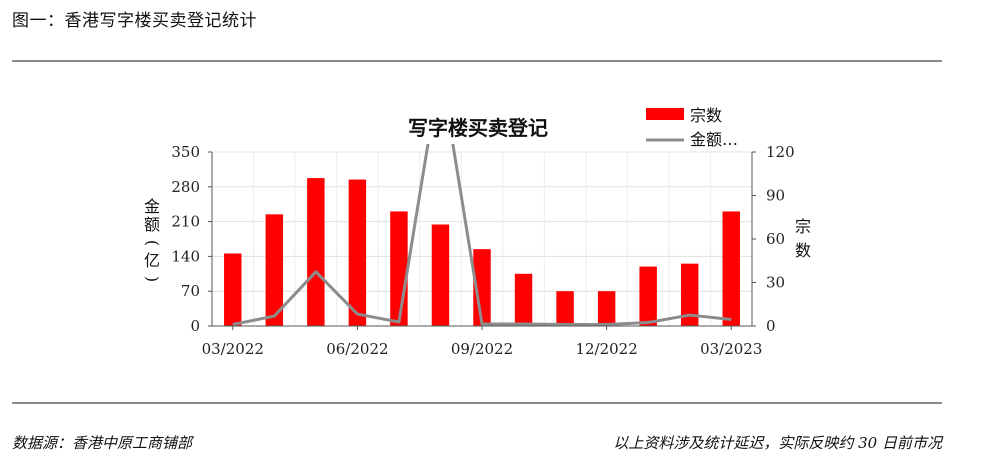 The width and height of the screenshot is (997, 464). Describe the element at coordinates (185, 239) in the screenshot. I see `y-left-tick-labels: 0 70 140 210 280 350` at that location.